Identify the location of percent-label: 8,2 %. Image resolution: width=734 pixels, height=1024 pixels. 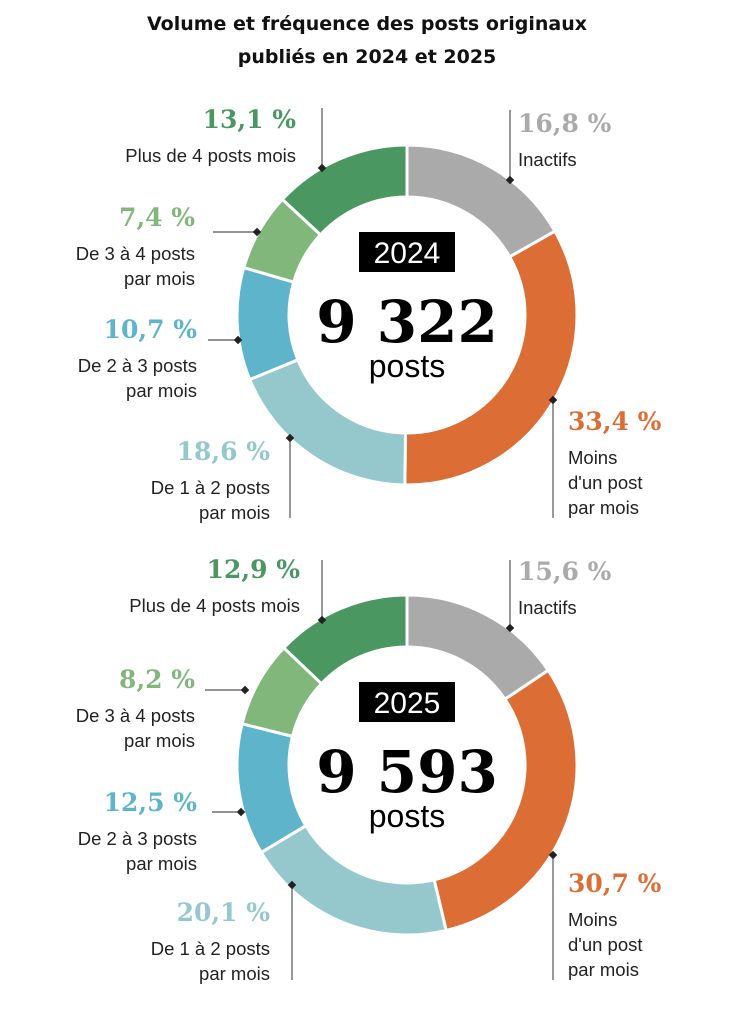
(157, 679).